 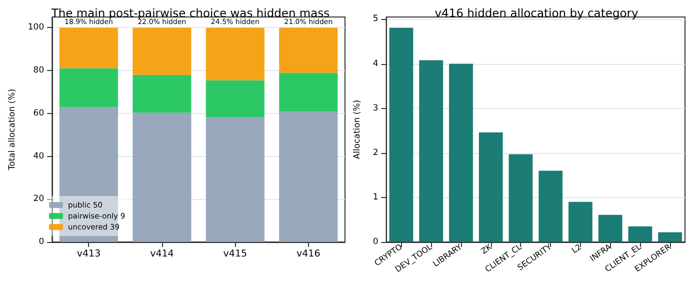 I want to click on y-tick-label: 3, so click(x=375, y=108).